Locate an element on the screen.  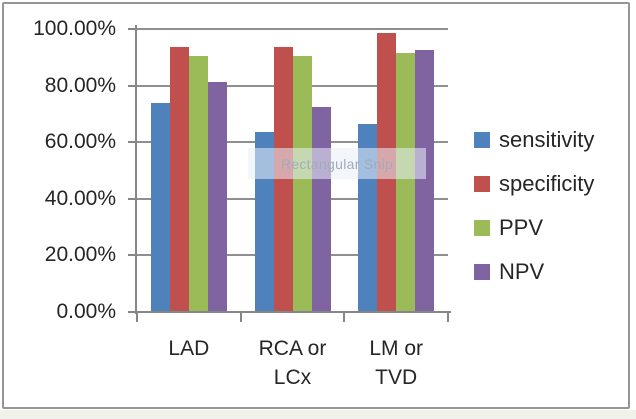
rectangular-snip-tooltip: Rectangular Snip is located at coordinates (337, 163).